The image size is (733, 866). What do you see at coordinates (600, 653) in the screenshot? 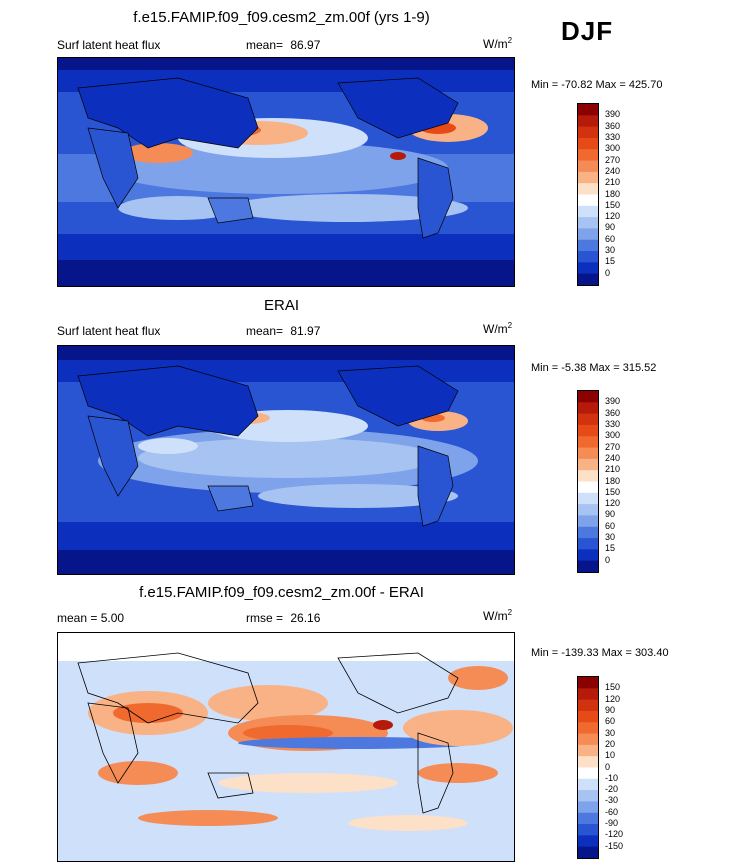
I see `panel-3-minmax: Min = -139.33 Max = 303.40` at bounding box center [600, 653].